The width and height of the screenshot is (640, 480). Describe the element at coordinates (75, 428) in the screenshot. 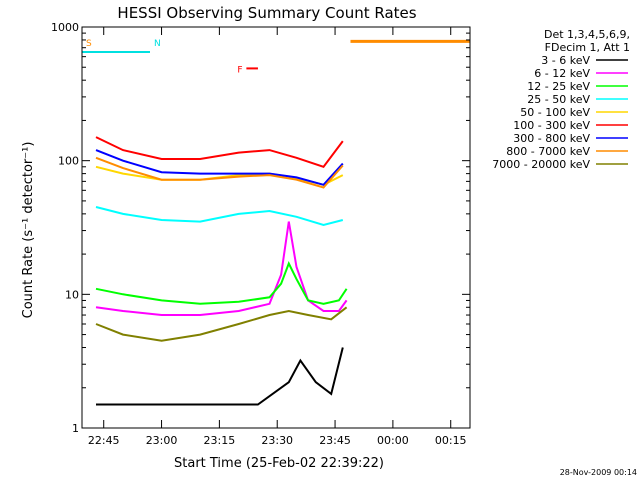

I see `y-tick-label-0: 1` at that location.